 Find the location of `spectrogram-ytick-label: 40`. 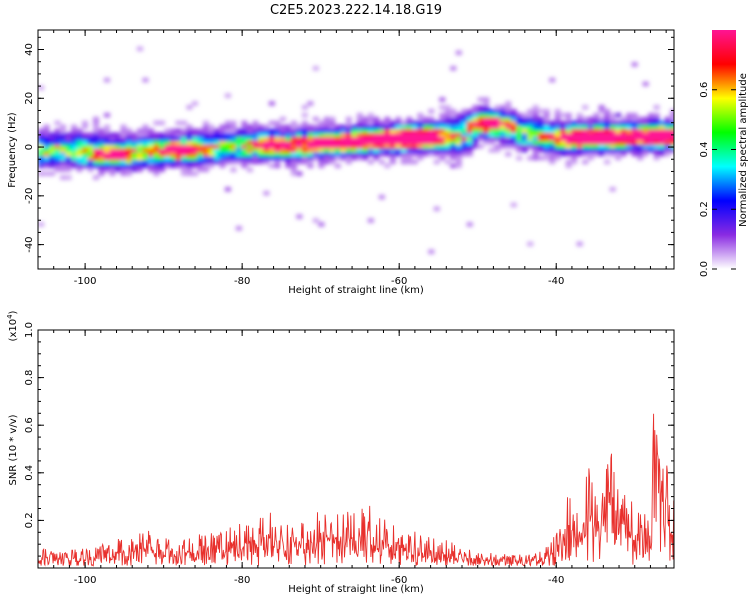

spectrogram-ytick-label: 40 is located at coordinates (29, 49).